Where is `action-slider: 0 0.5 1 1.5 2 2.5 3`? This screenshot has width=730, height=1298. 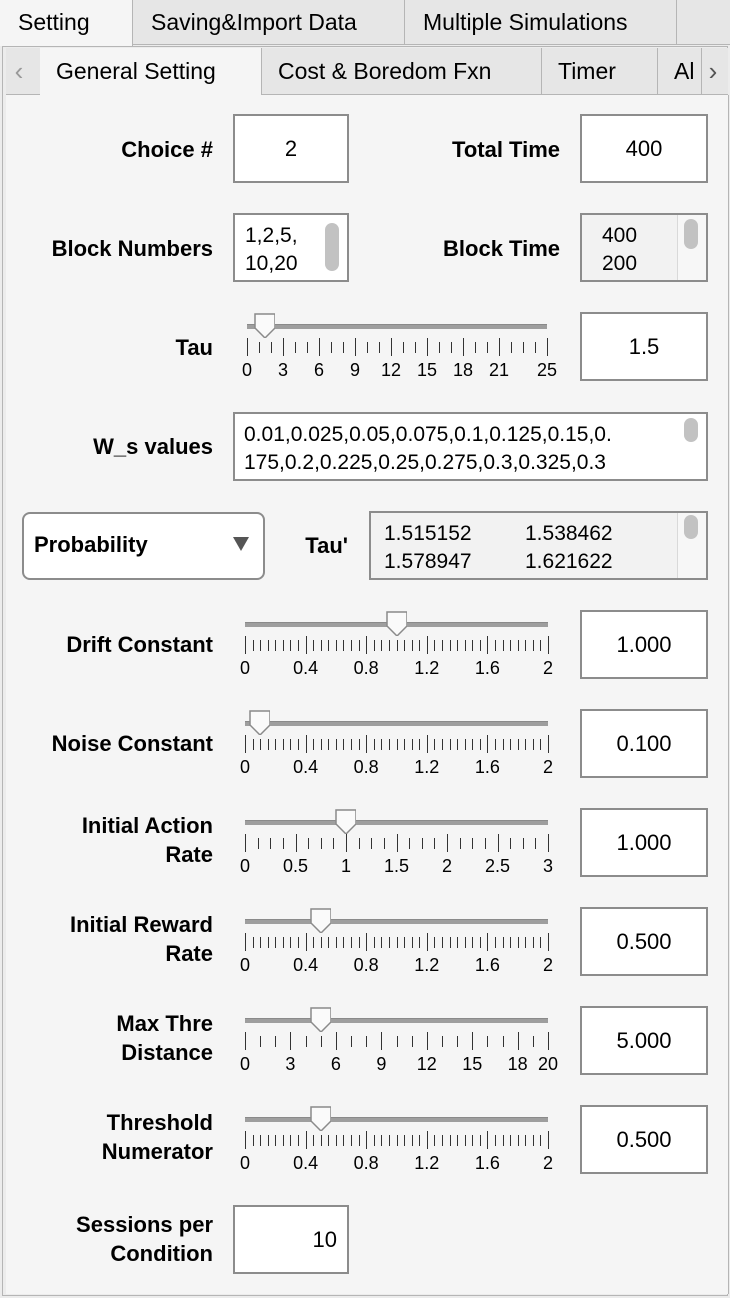
action-slider: 0 0.5 1 1.5 2 2.5 3 is located at coordinates (396, 845).